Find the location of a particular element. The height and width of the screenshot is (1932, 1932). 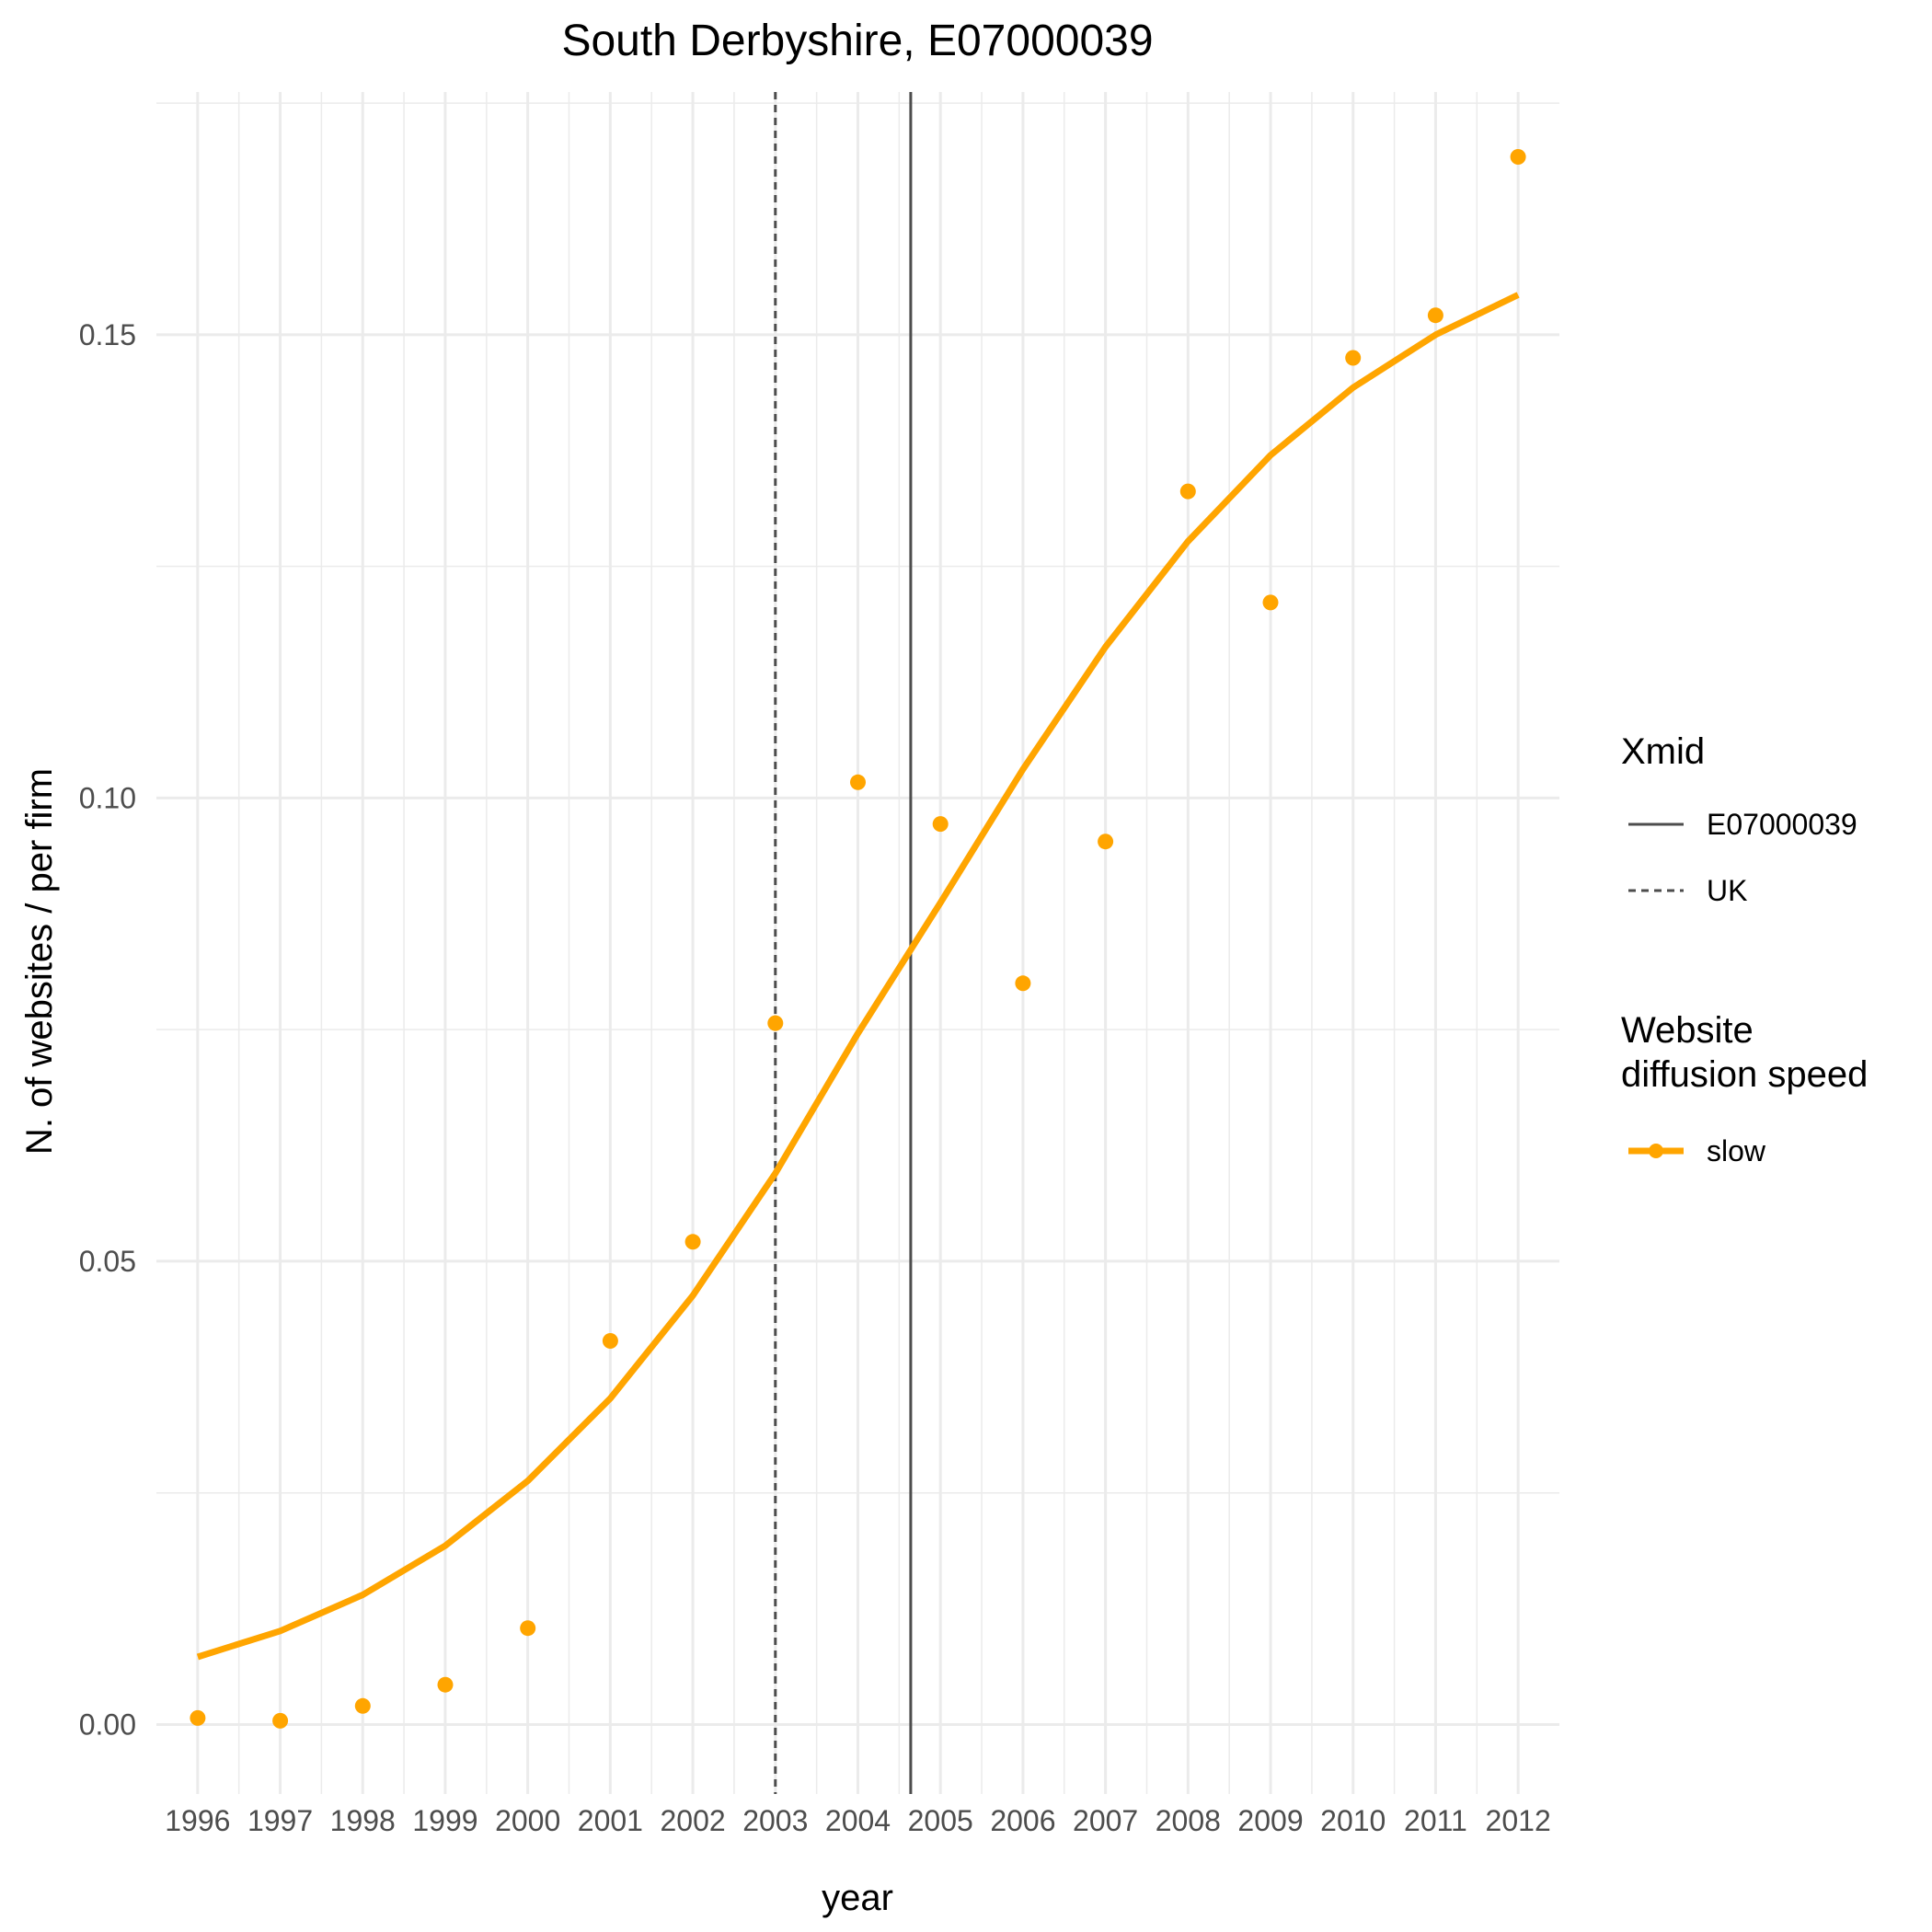

data-point-1999 is located at coordinates (445, 1684).